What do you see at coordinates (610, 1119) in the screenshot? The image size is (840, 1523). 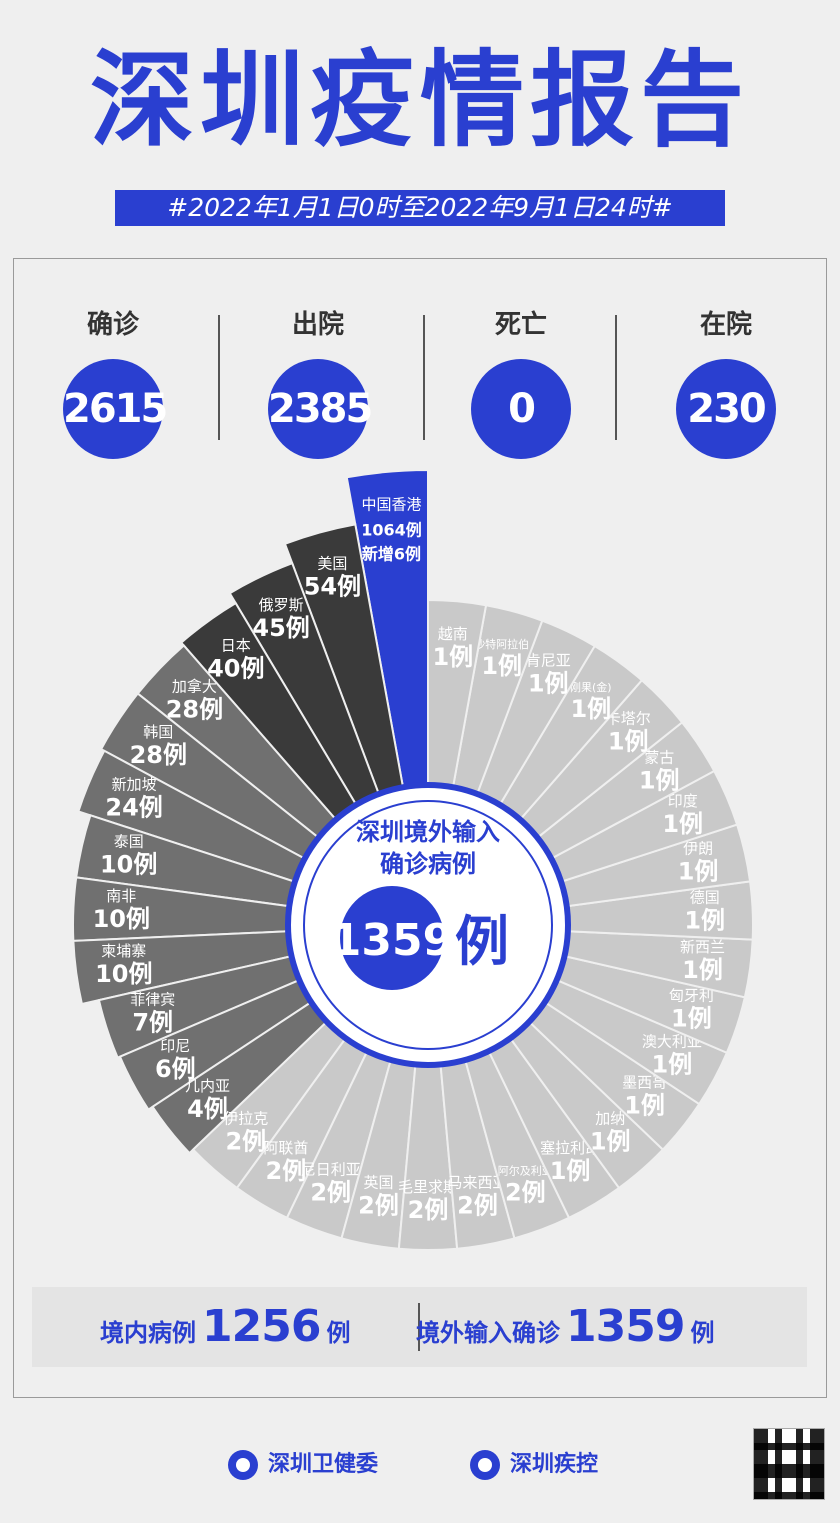 I see `bar-category-label: 加纳` at bounding box center [610, 1119].